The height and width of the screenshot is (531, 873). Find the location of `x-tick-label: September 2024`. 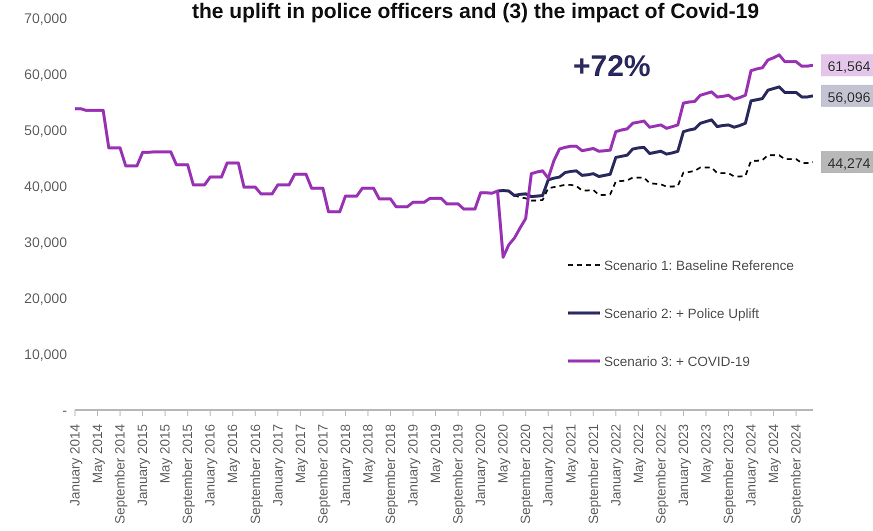

x-tick-label: September 2024 is located at coordinates (796, 474).